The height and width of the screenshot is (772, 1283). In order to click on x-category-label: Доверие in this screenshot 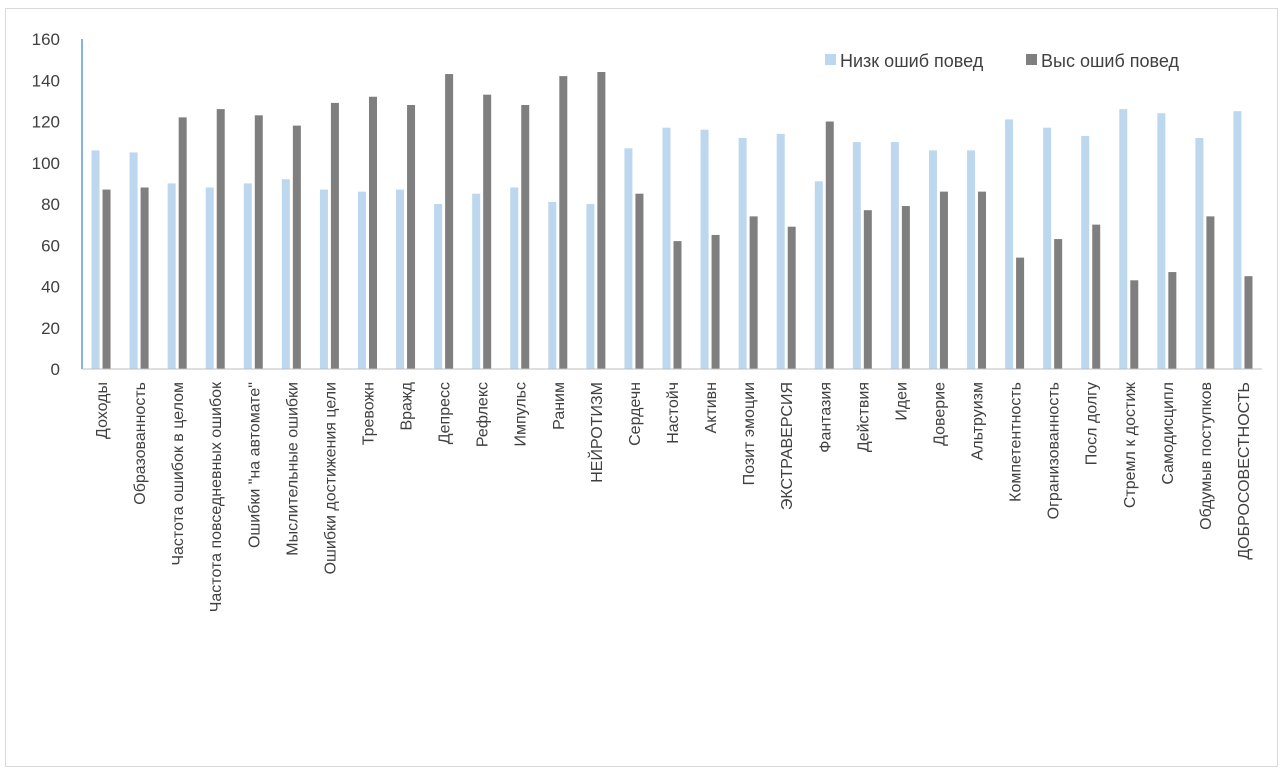, I will do `click(939, 414)`.